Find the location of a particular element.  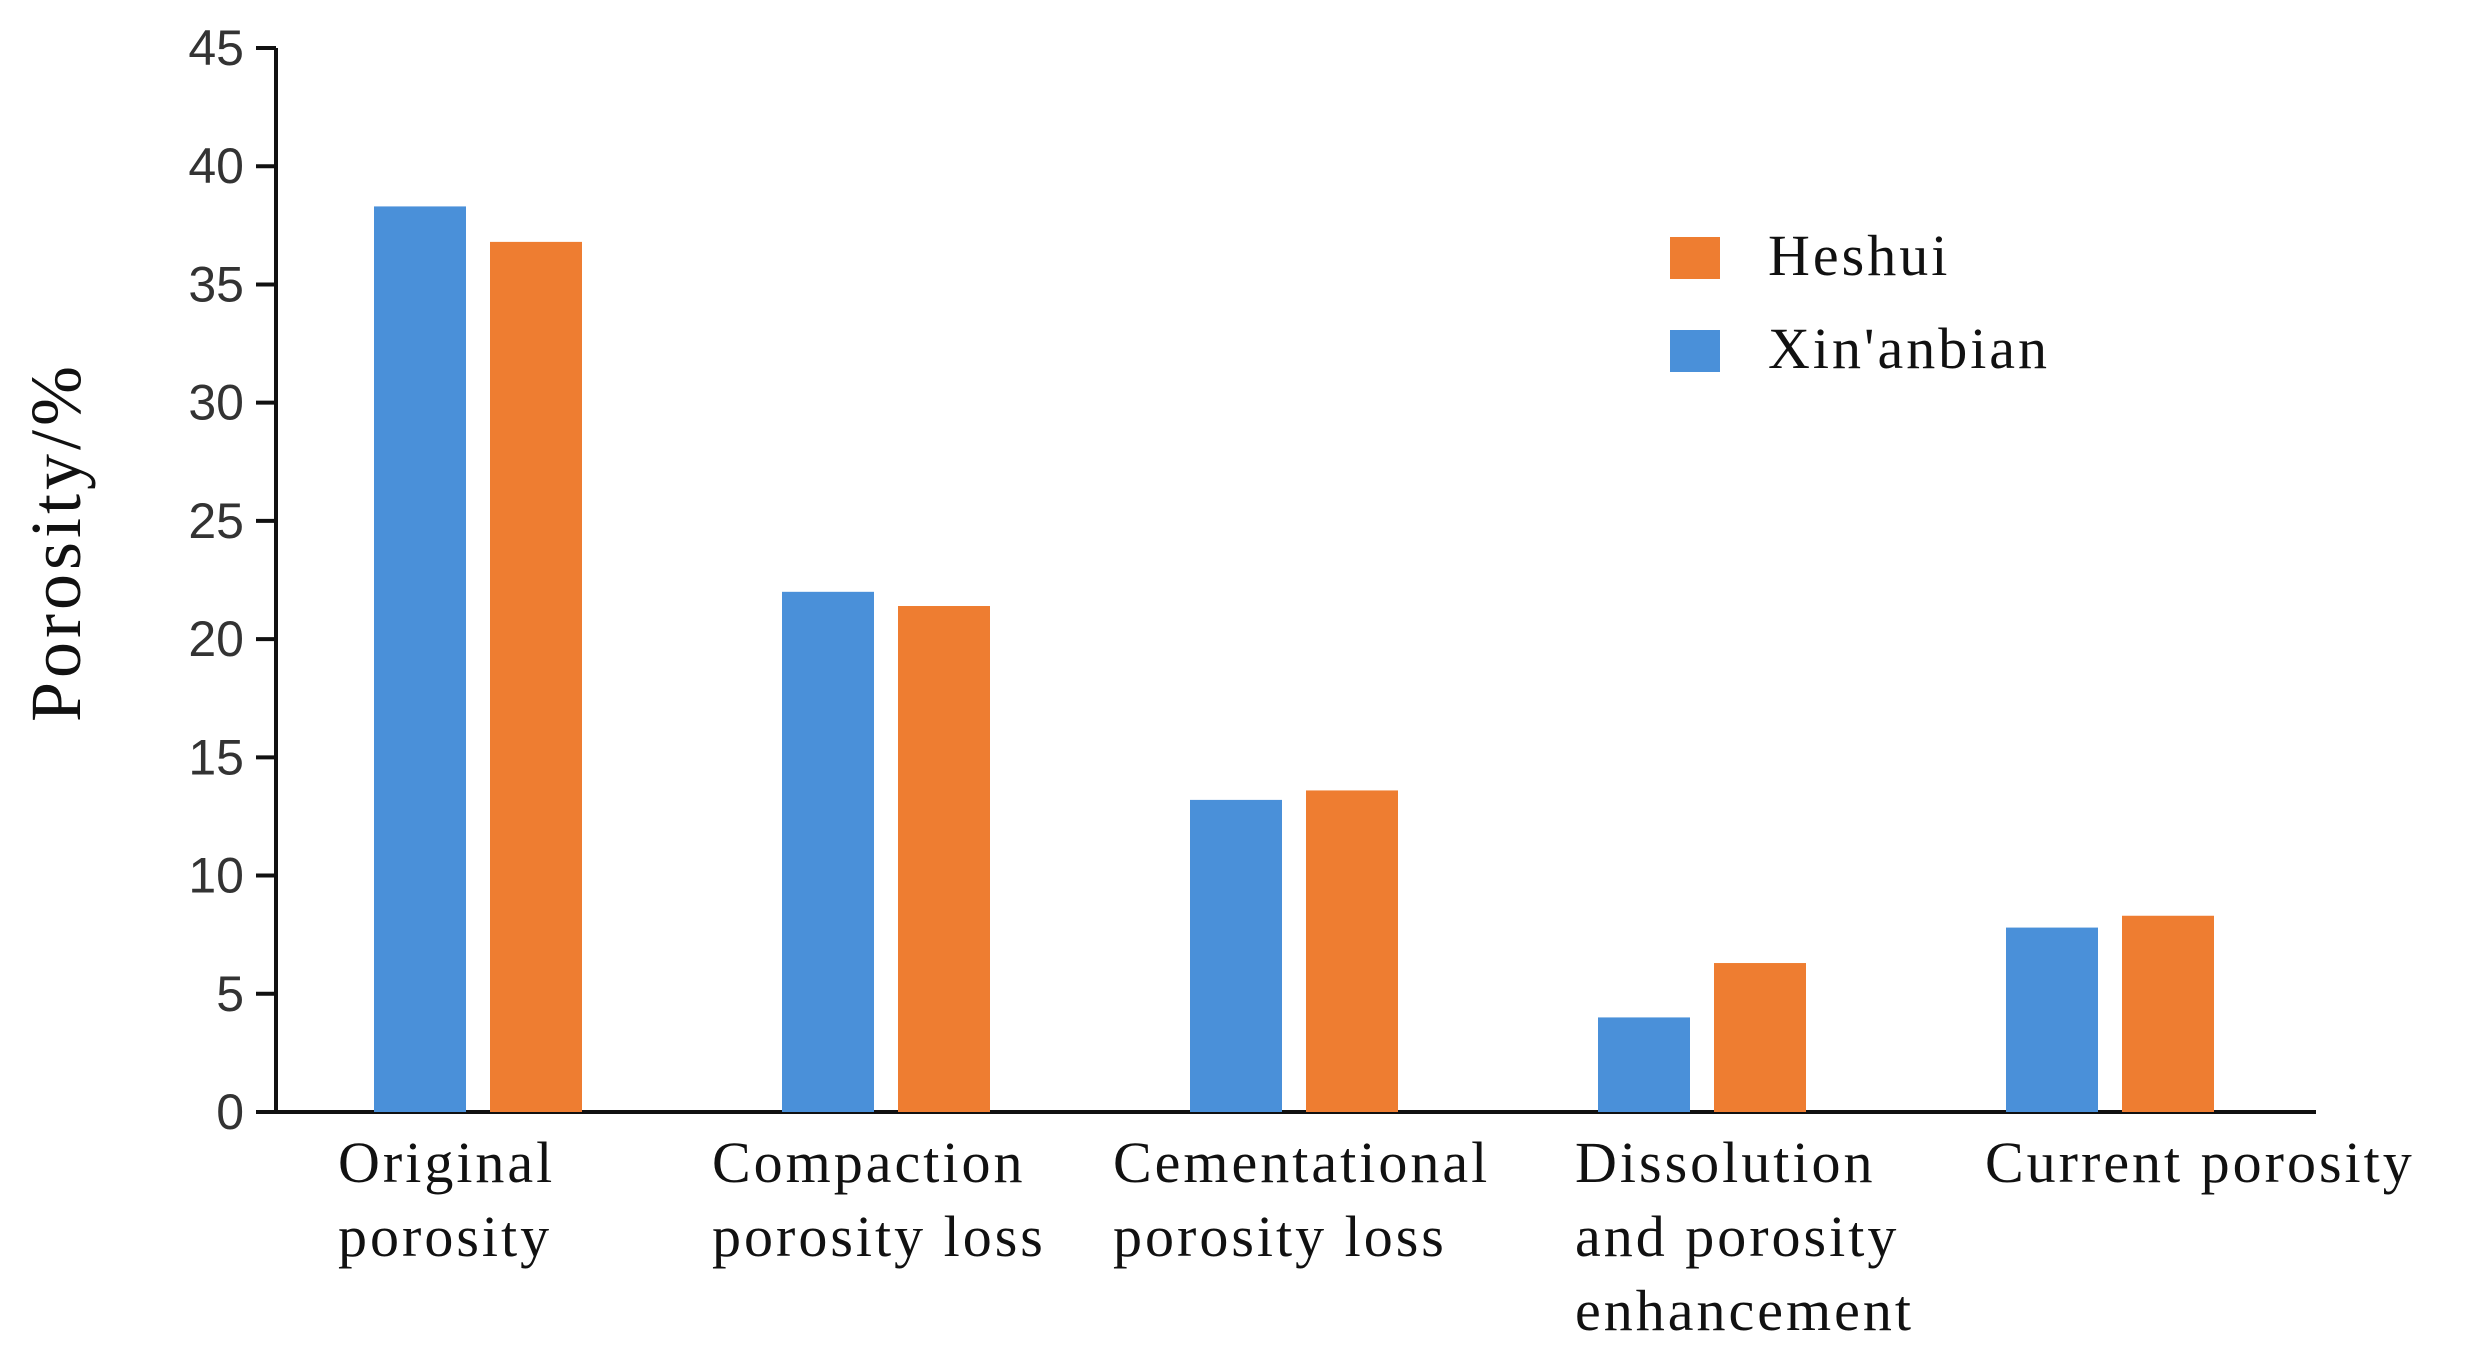

category-label: porosity is located at coordinates (445, 1236).